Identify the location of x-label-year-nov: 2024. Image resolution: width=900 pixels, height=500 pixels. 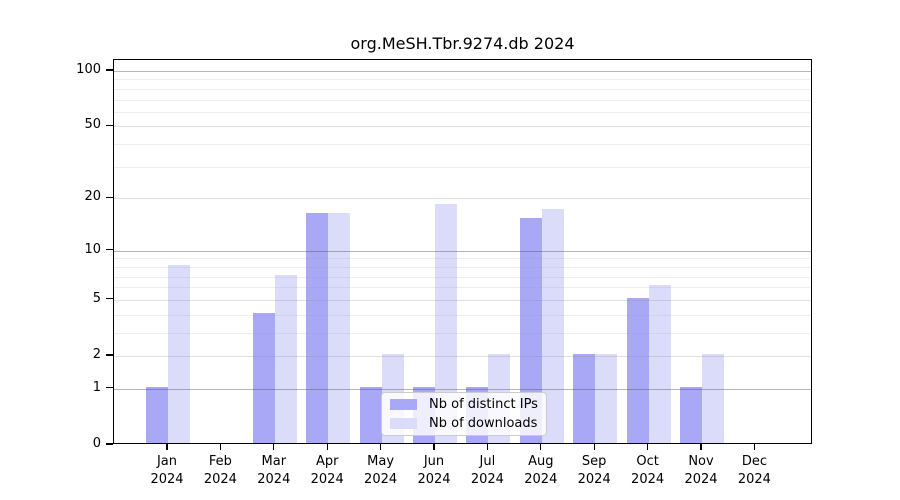
(701, 479).